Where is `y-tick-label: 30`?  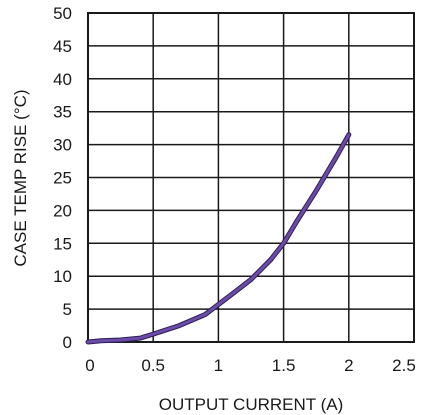
y-tick-label: 30 is located at coordinates (62, 145).